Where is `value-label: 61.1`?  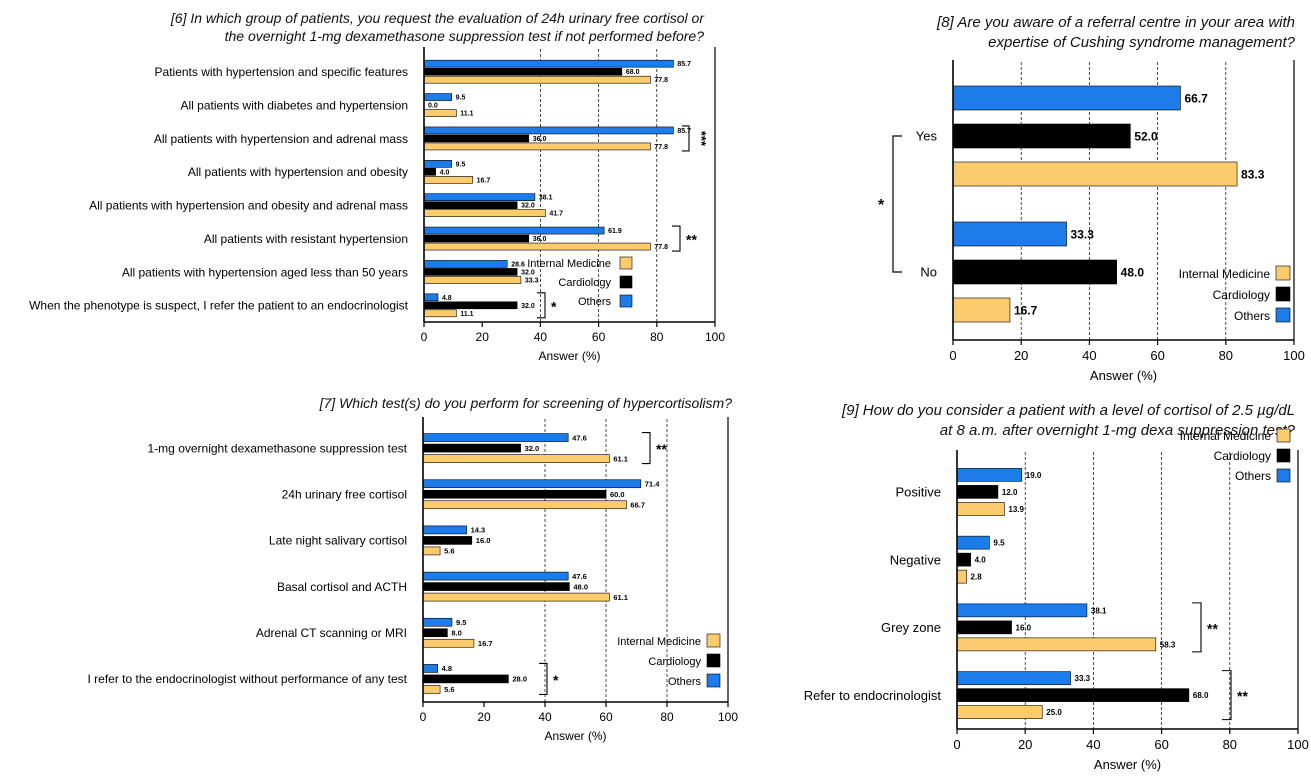
value-label: 61.1 is located at coordinates (620, 458).